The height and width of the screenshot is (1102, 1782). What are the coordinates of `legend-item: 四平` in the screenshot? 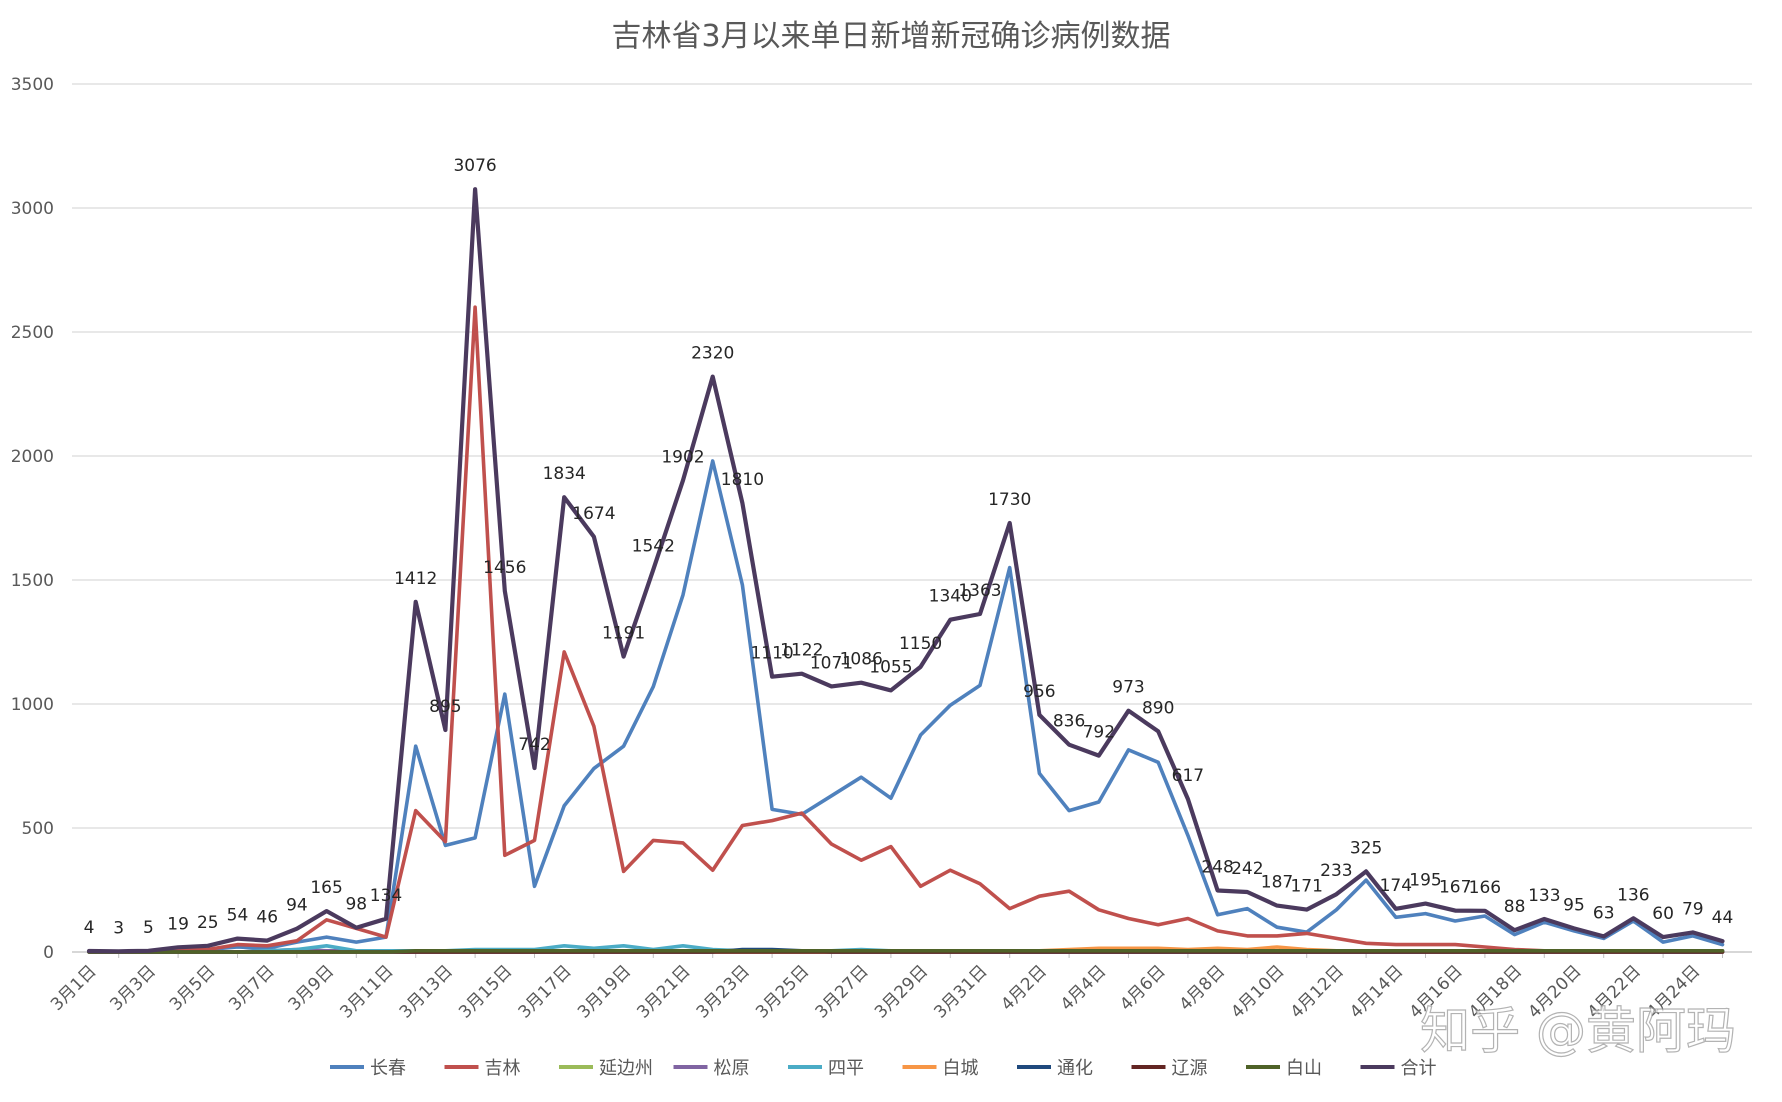 It's located at (826, 1068).